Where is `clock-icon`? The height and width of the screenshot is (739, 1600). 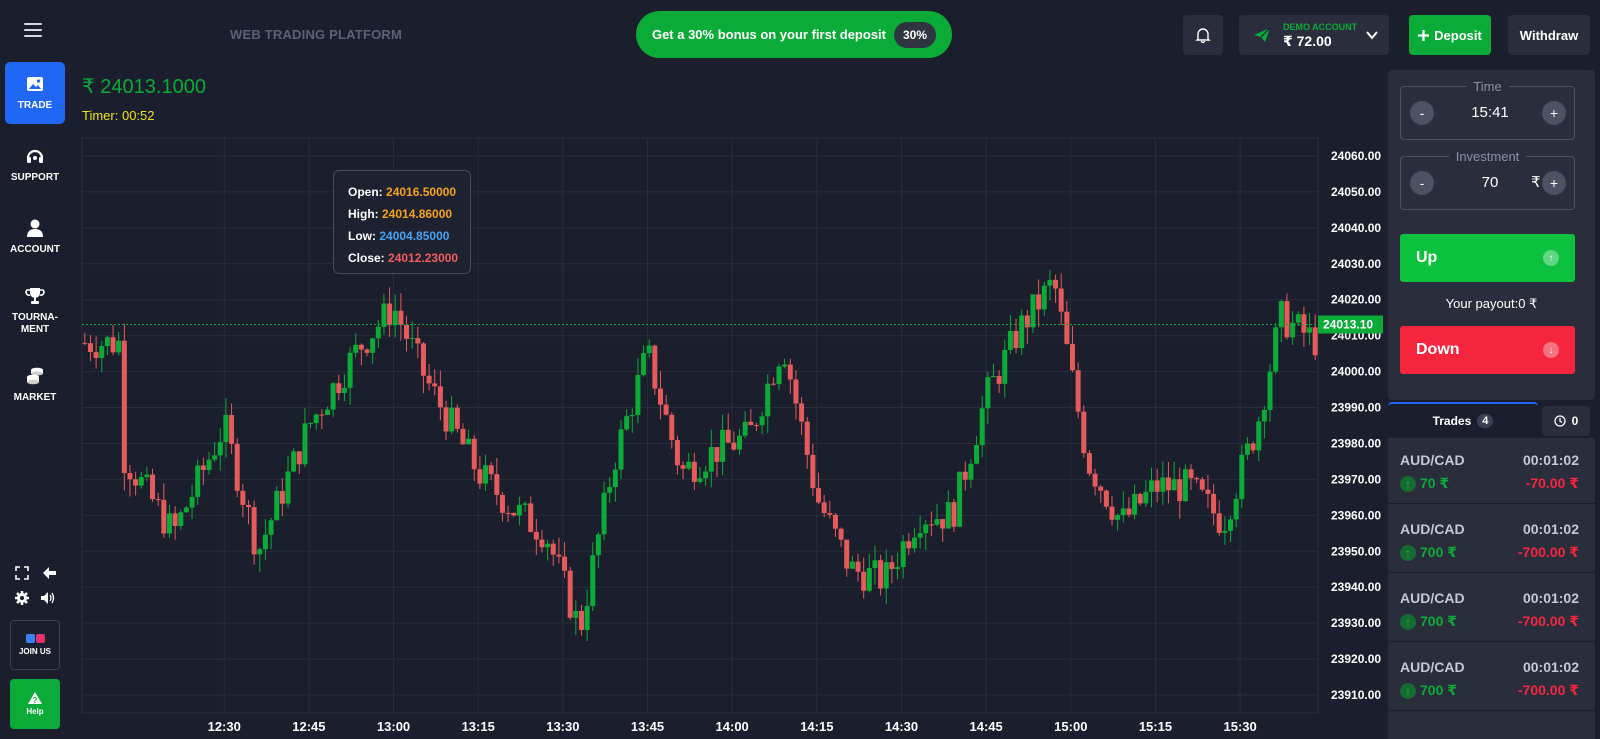
clock-icon is located at coordinates (1560, 421).